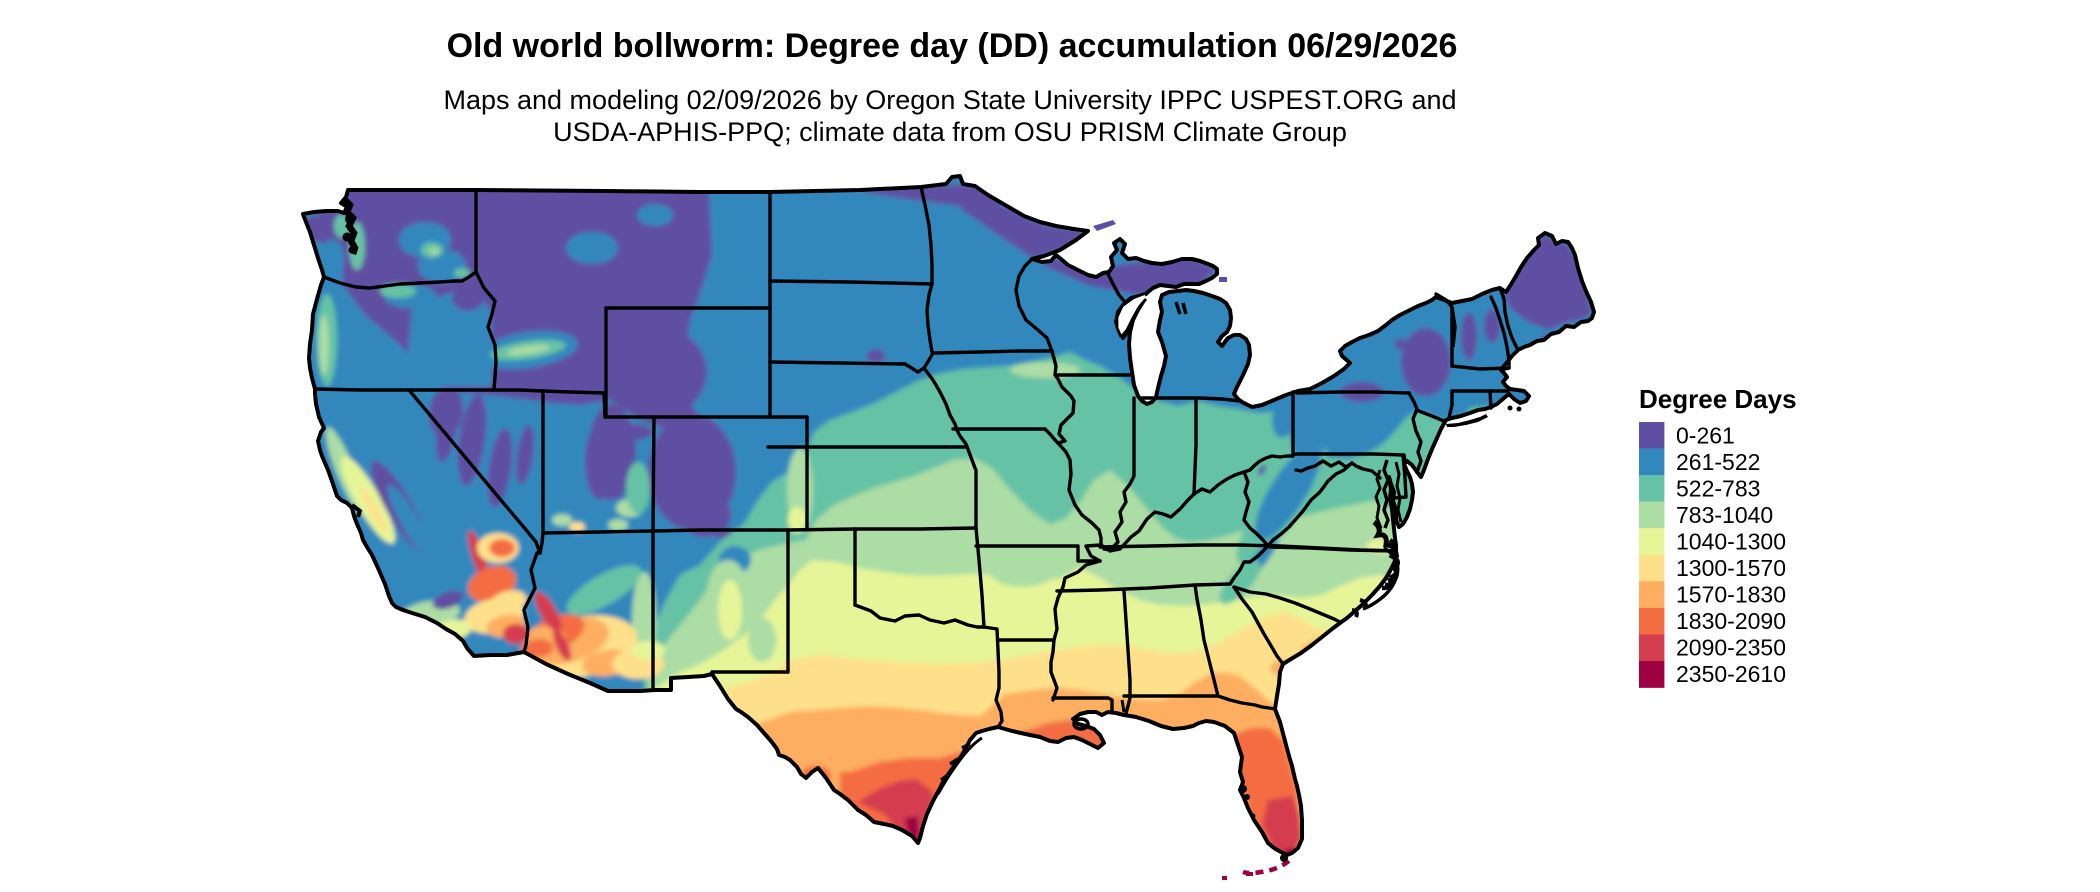 The image size is (2100, 892). I want to click on svg-text: 1830-2090, so click(1731, 621).